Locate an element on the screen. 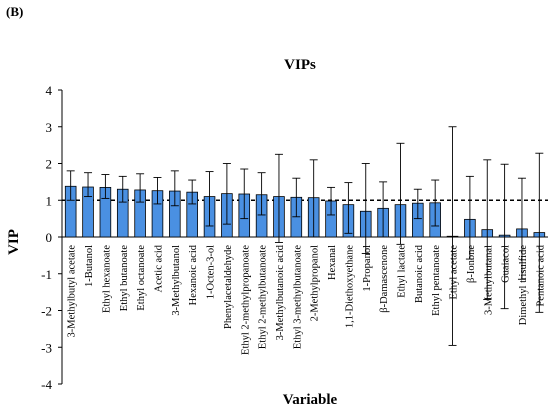  category-label: 1-Butanol is located at coordinates (89, 266).